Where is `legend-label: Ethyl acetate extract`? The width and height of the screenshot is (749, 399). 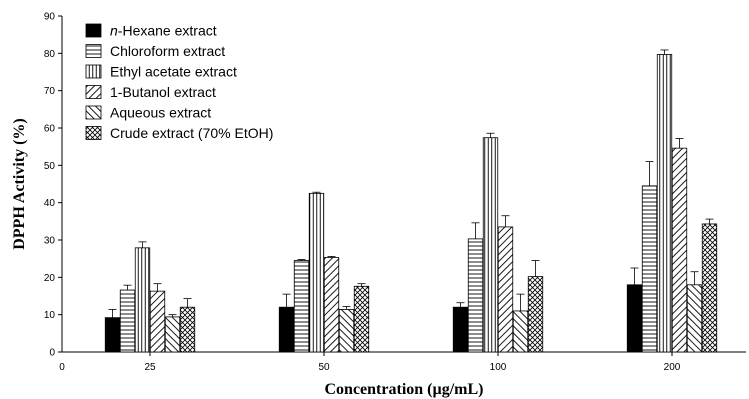 legend-label: Ethyl acetate extract is located at coordinates (173, 72).